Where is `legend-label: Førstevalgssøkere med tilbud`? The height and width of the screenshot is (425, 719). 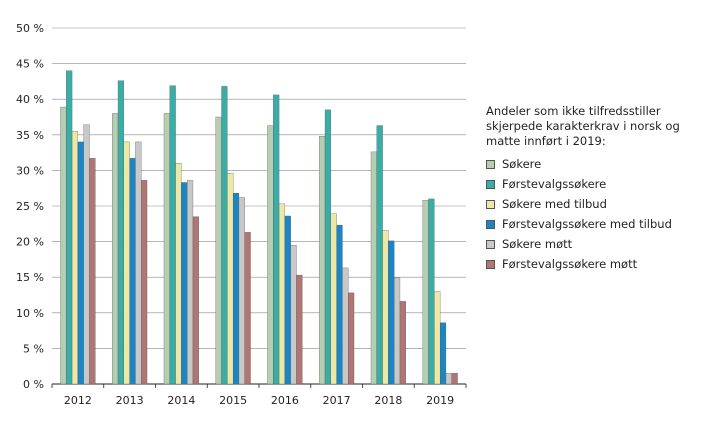
legend-label: Førstevalgssøkere med tilbud is located at coordinates (587, 224).